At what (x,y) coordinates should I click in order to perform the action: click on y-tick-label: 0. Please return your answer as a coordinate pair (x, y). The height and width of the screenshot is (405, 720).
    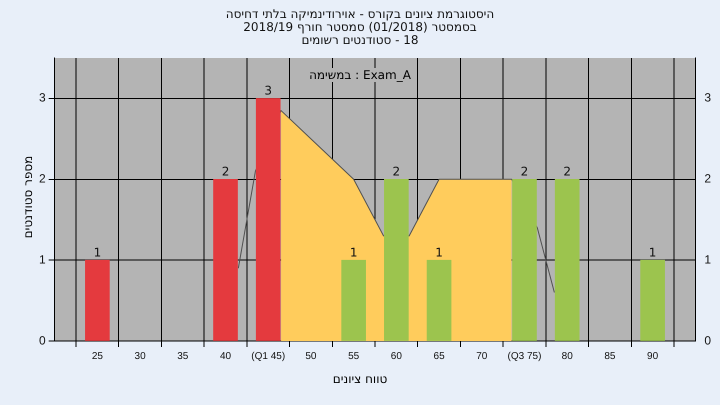
    Looking at the image, I should click on (42, 340).